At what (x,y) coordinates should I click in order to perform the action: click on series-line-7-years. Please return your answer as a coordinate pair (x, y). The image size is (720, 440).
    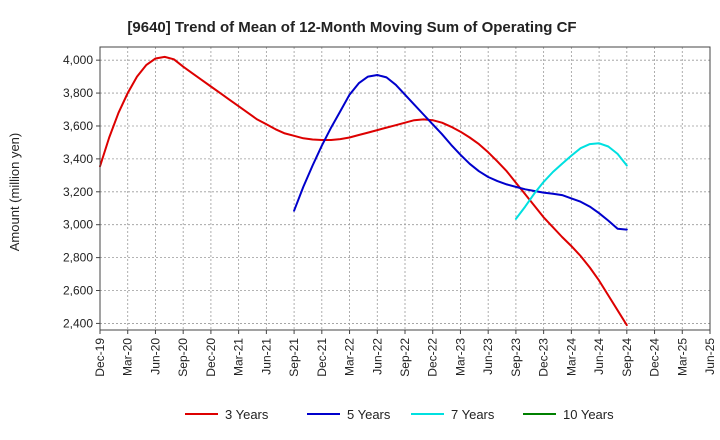
    Looking at the image, I should click on (571, 181).